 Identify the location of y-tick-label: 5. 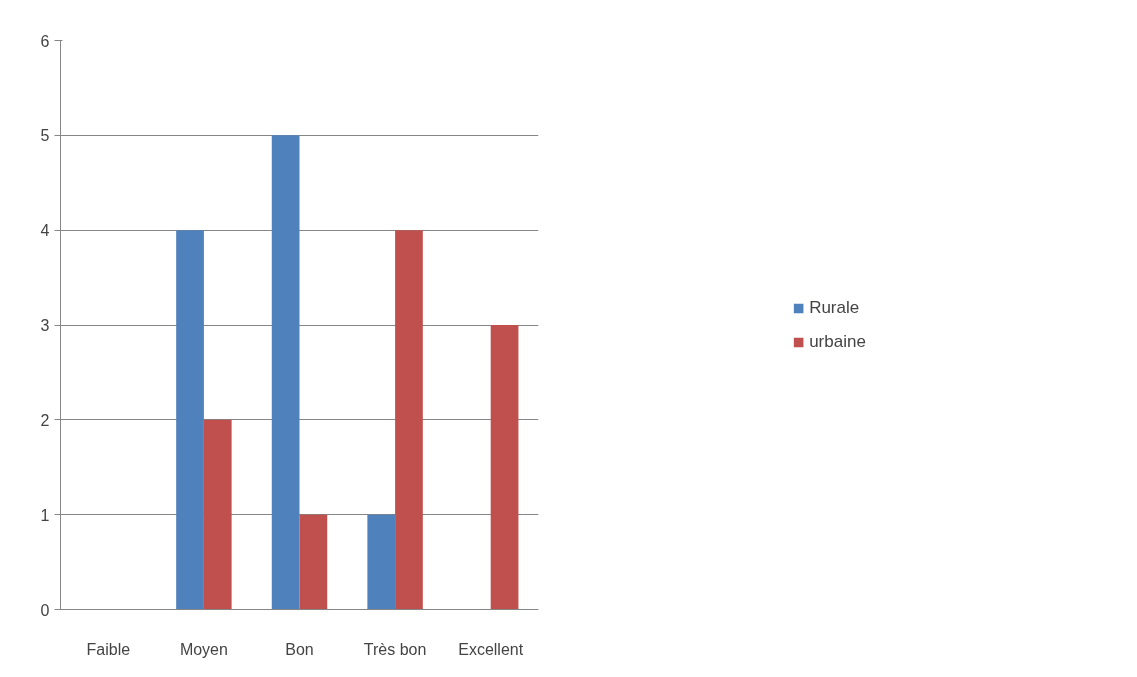
(45, 136).